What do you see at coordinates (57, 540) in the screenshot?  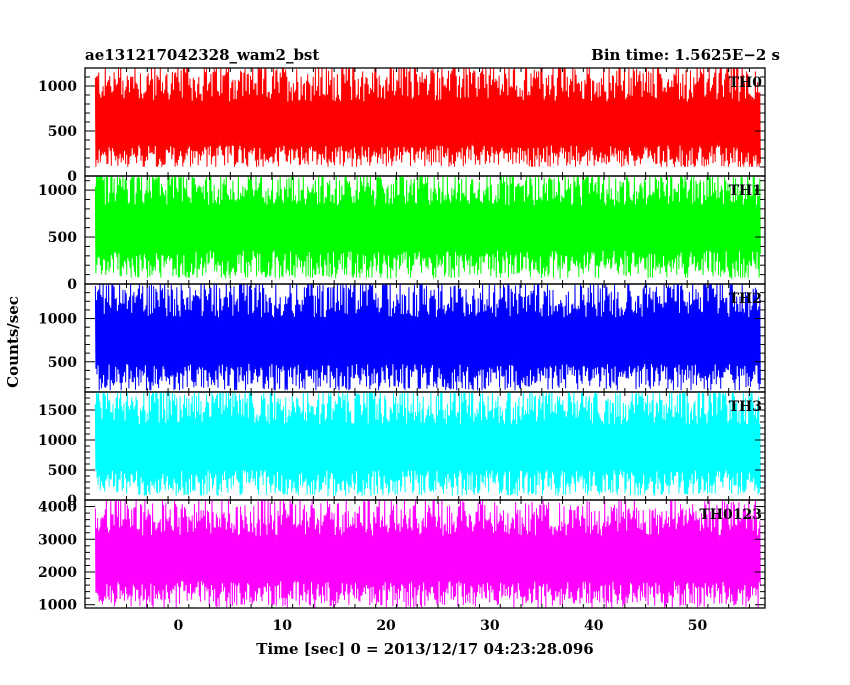 I see `y-tick-label-th0123: 3000` at bounding box center [57, 540].